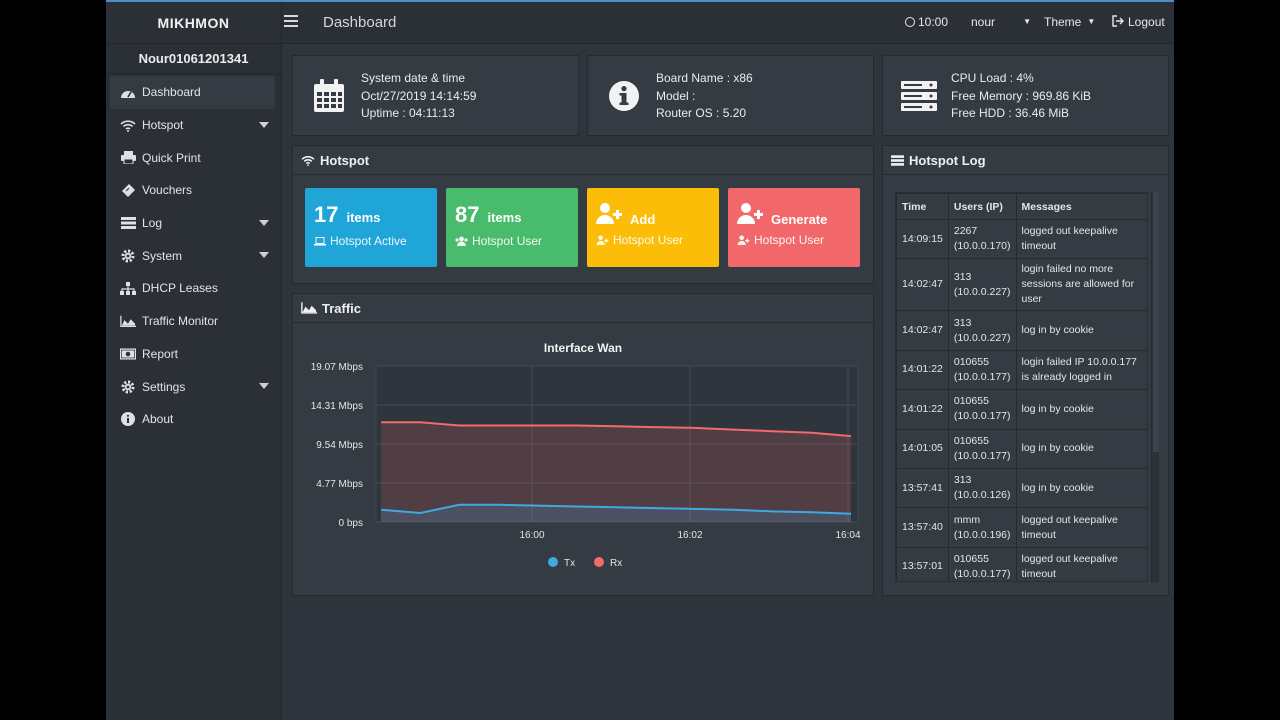 This screenshot has width=1280, height=720. What do you see at coordinates (419, 95) in the screenshot?
I see `info-line: Oct/27/2019 14:14:59` at bounding box center [419, 95].